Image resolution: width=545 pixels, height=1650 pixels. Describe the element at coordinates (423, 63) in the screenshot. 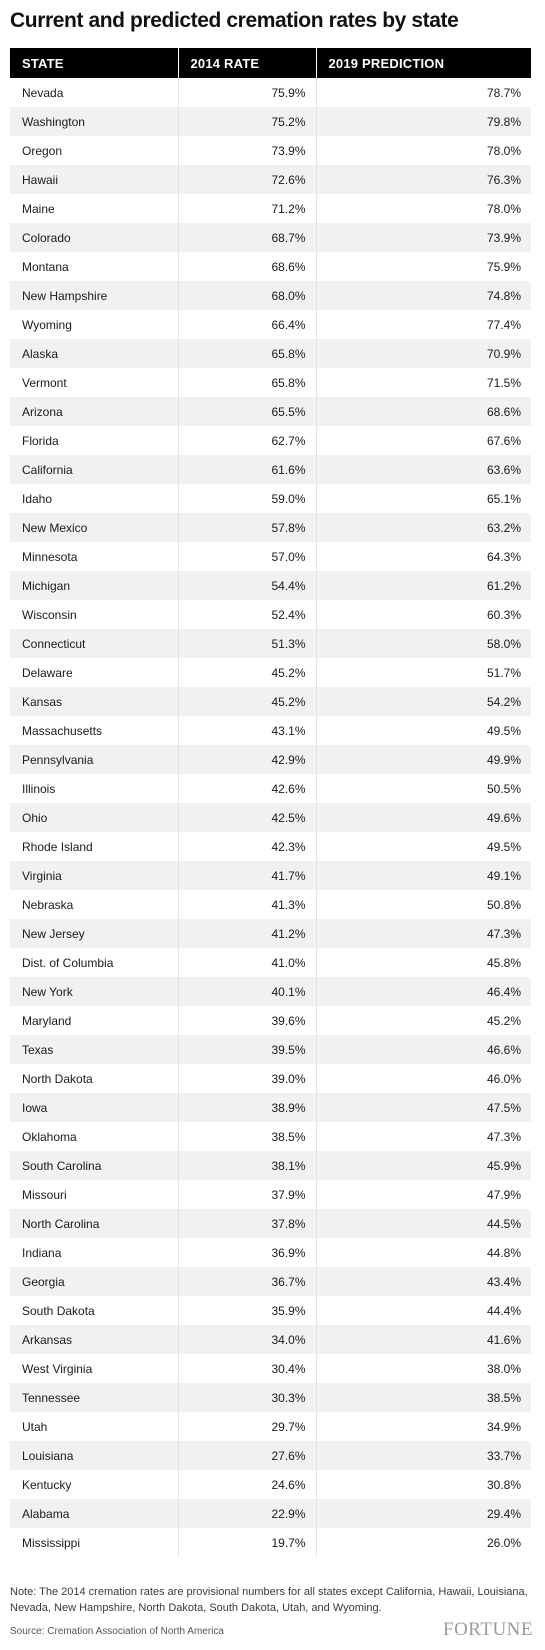

I see `column-header-2019-prediction: 2019 PREDICTION` at that location.